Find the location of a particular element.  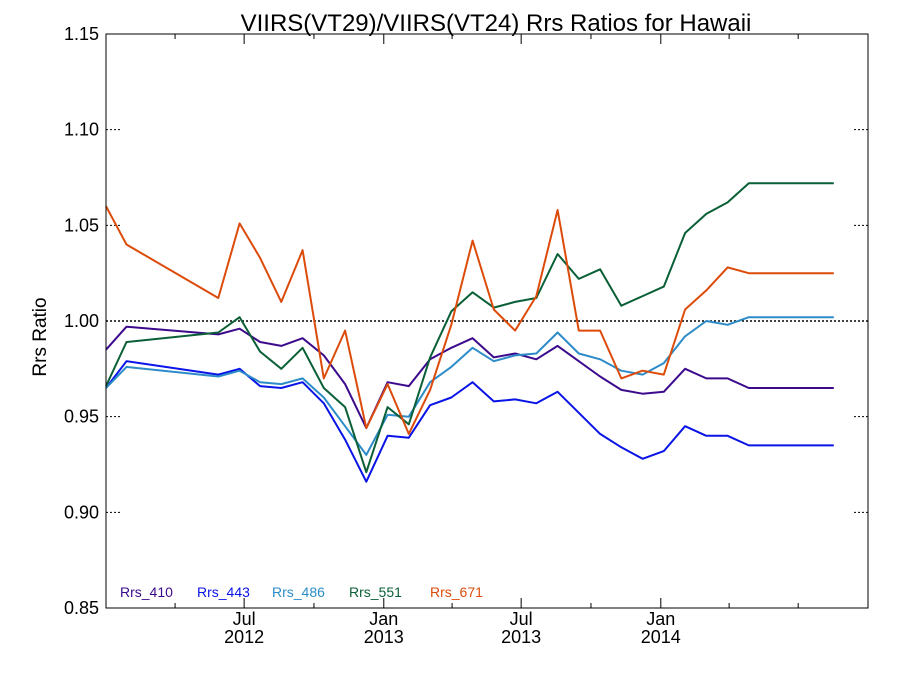

y-tick-label: 0.85 is located at coordinates (81, 608).